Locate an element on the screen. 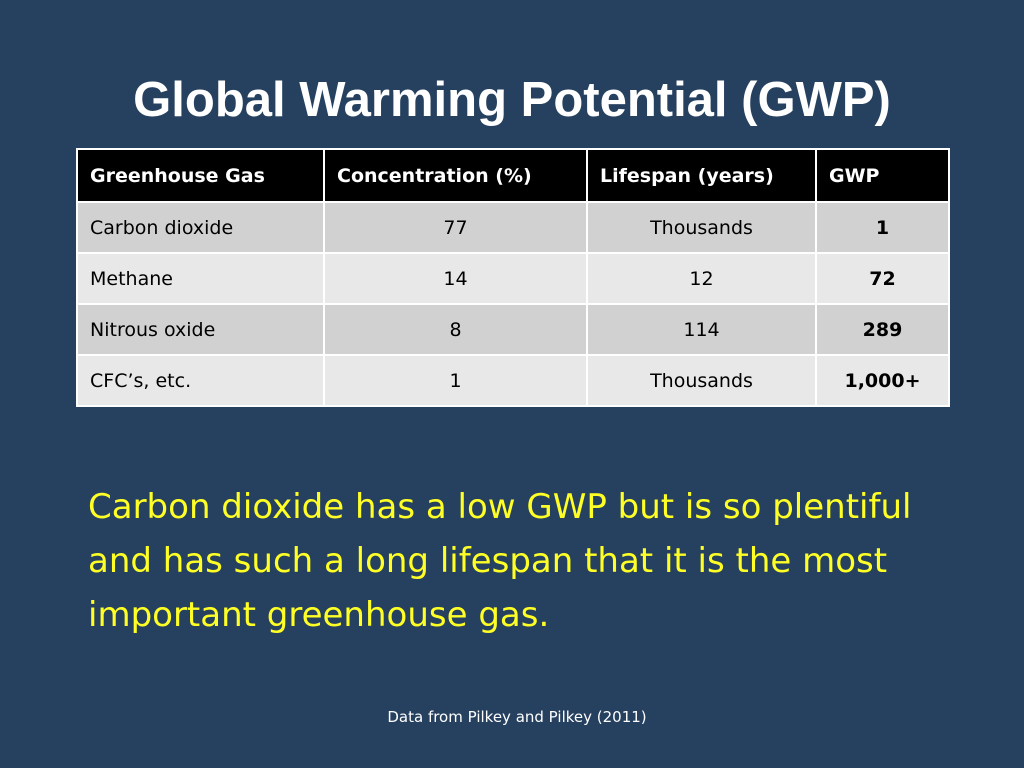  cell-lifespan: 12 is located at coordinates (701, 278).